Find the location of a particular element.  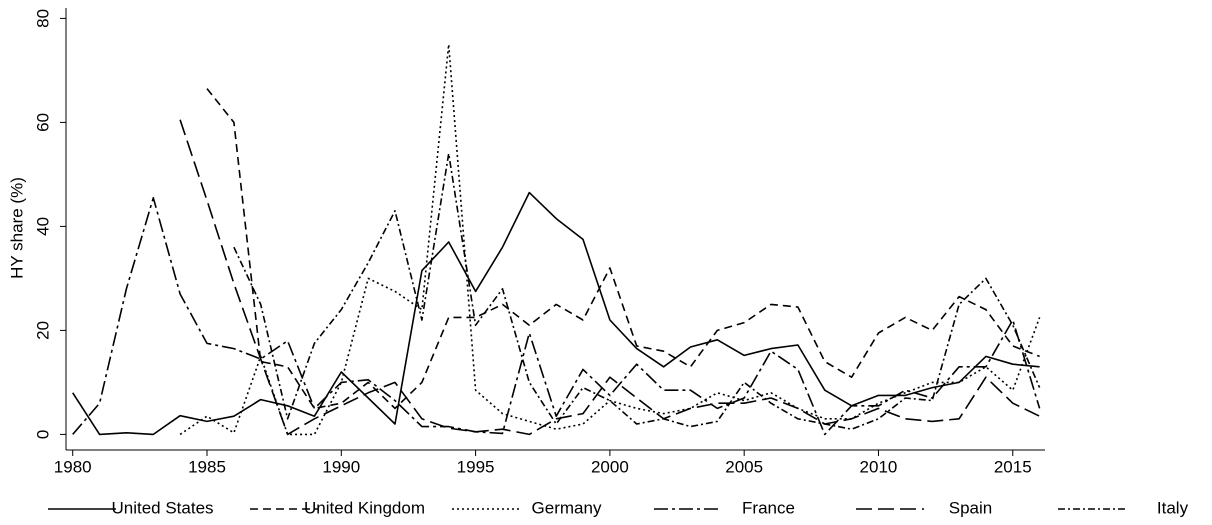

legend-label: United States is located at coordinates (162, 507).